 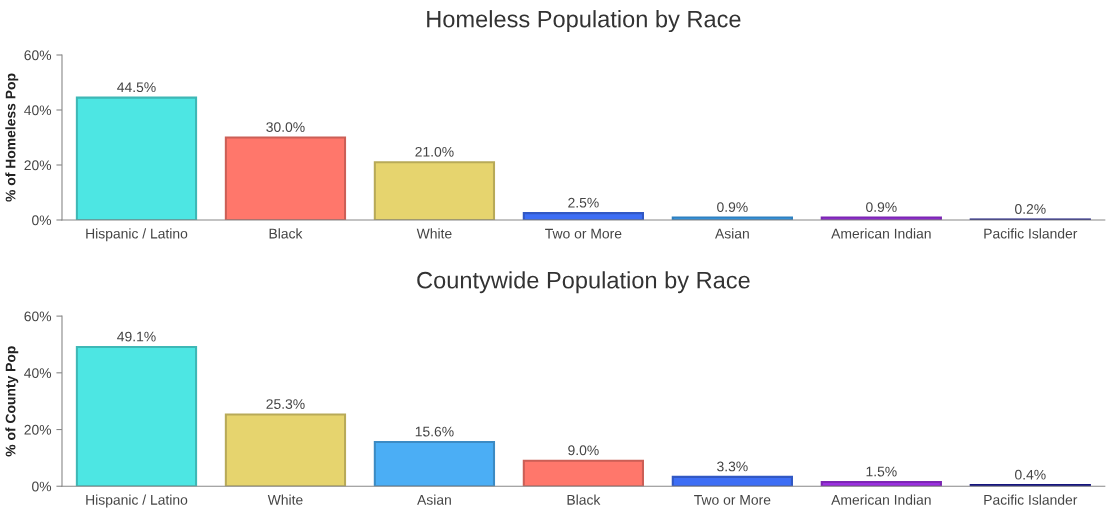 I want to click on data-label: 2.5%, so click(x=583, y=202).